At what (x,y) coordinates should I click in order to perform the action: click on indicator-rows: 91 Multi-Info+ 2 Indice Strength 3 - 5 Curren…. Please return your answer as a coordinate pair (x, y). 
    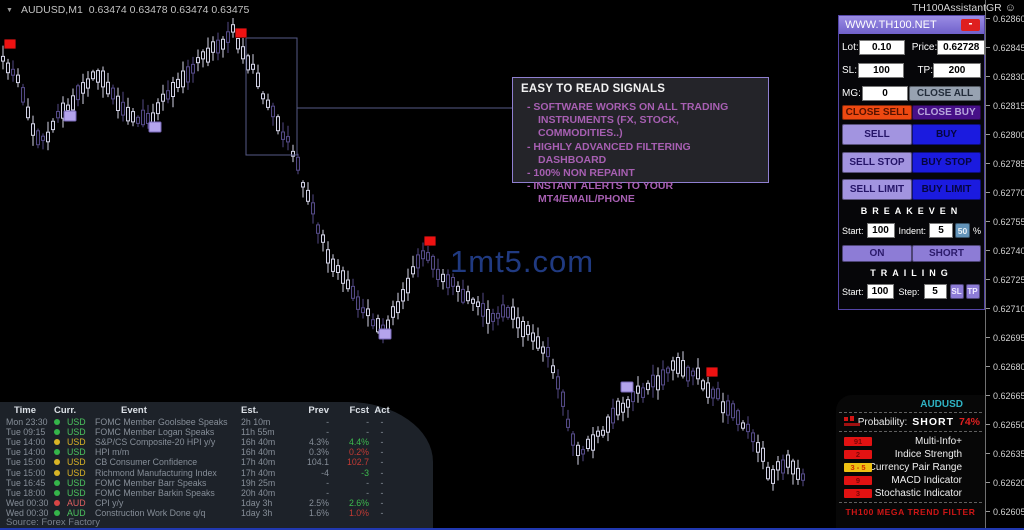
    Looking at the image, I should click on (910, 467).